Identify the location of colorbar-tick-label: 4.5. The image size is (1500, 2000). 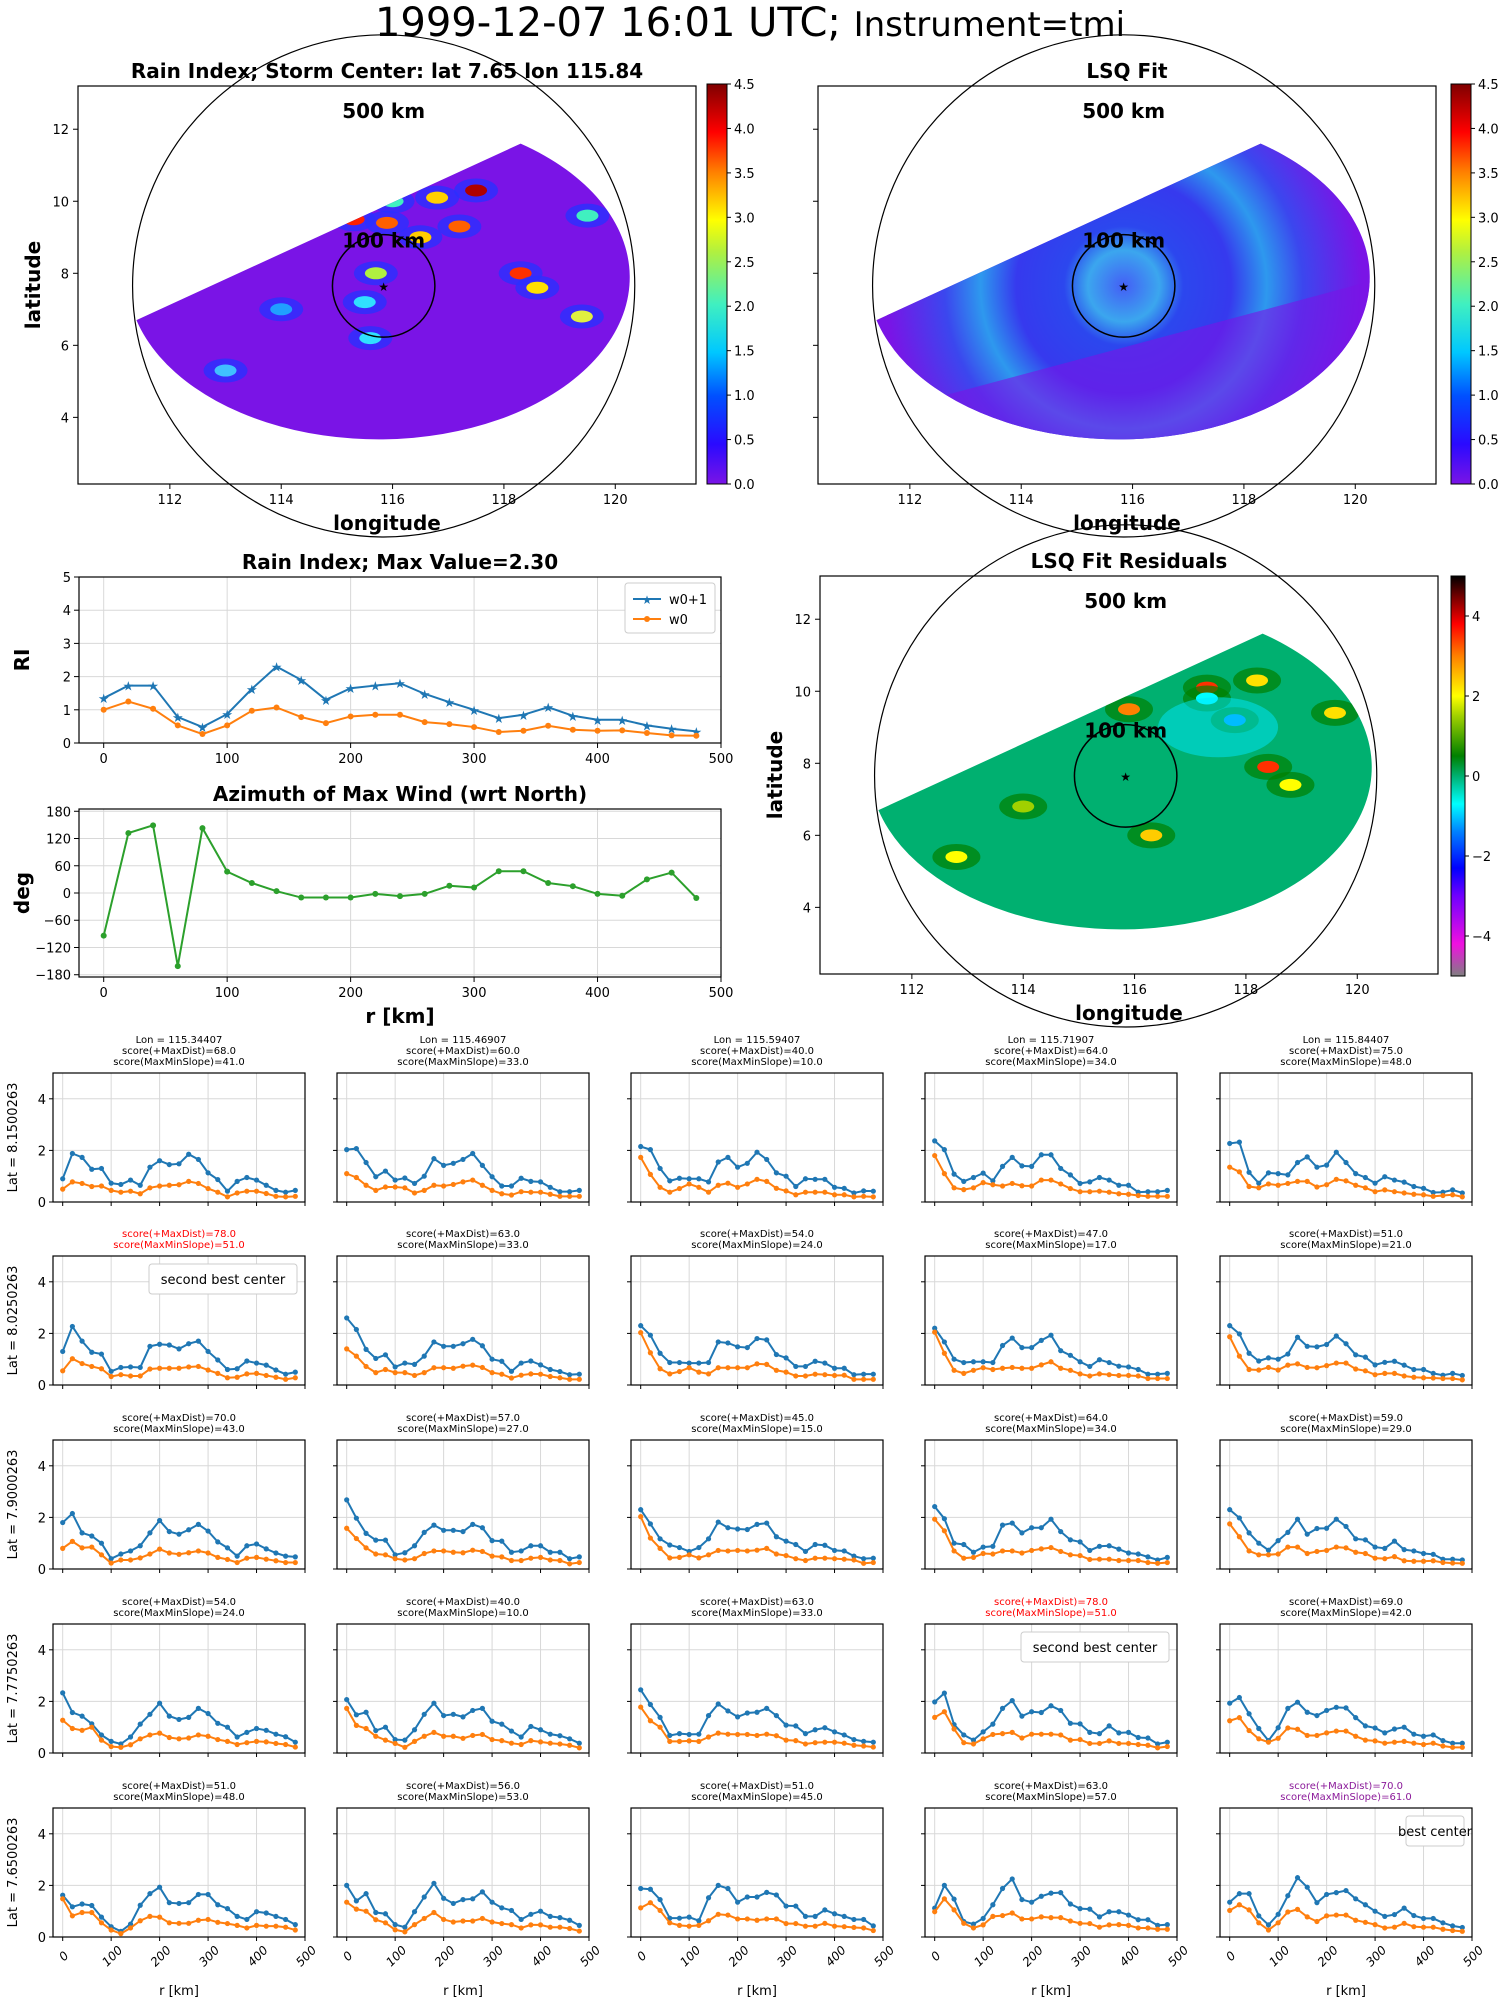
(1488, 85).